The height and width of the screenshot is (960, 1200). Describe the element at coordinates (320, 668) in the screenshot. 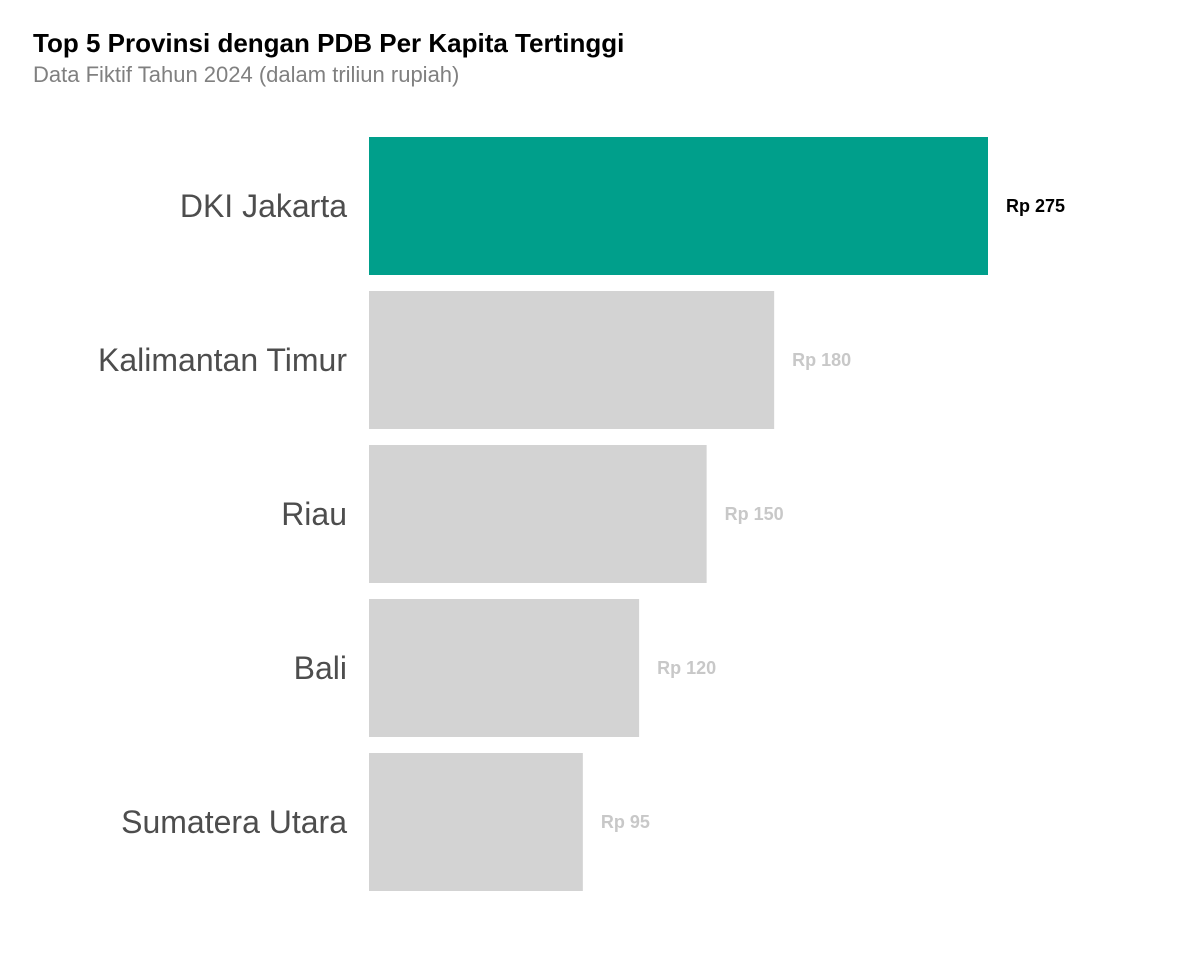

I see `category-label: Bali` at that location.